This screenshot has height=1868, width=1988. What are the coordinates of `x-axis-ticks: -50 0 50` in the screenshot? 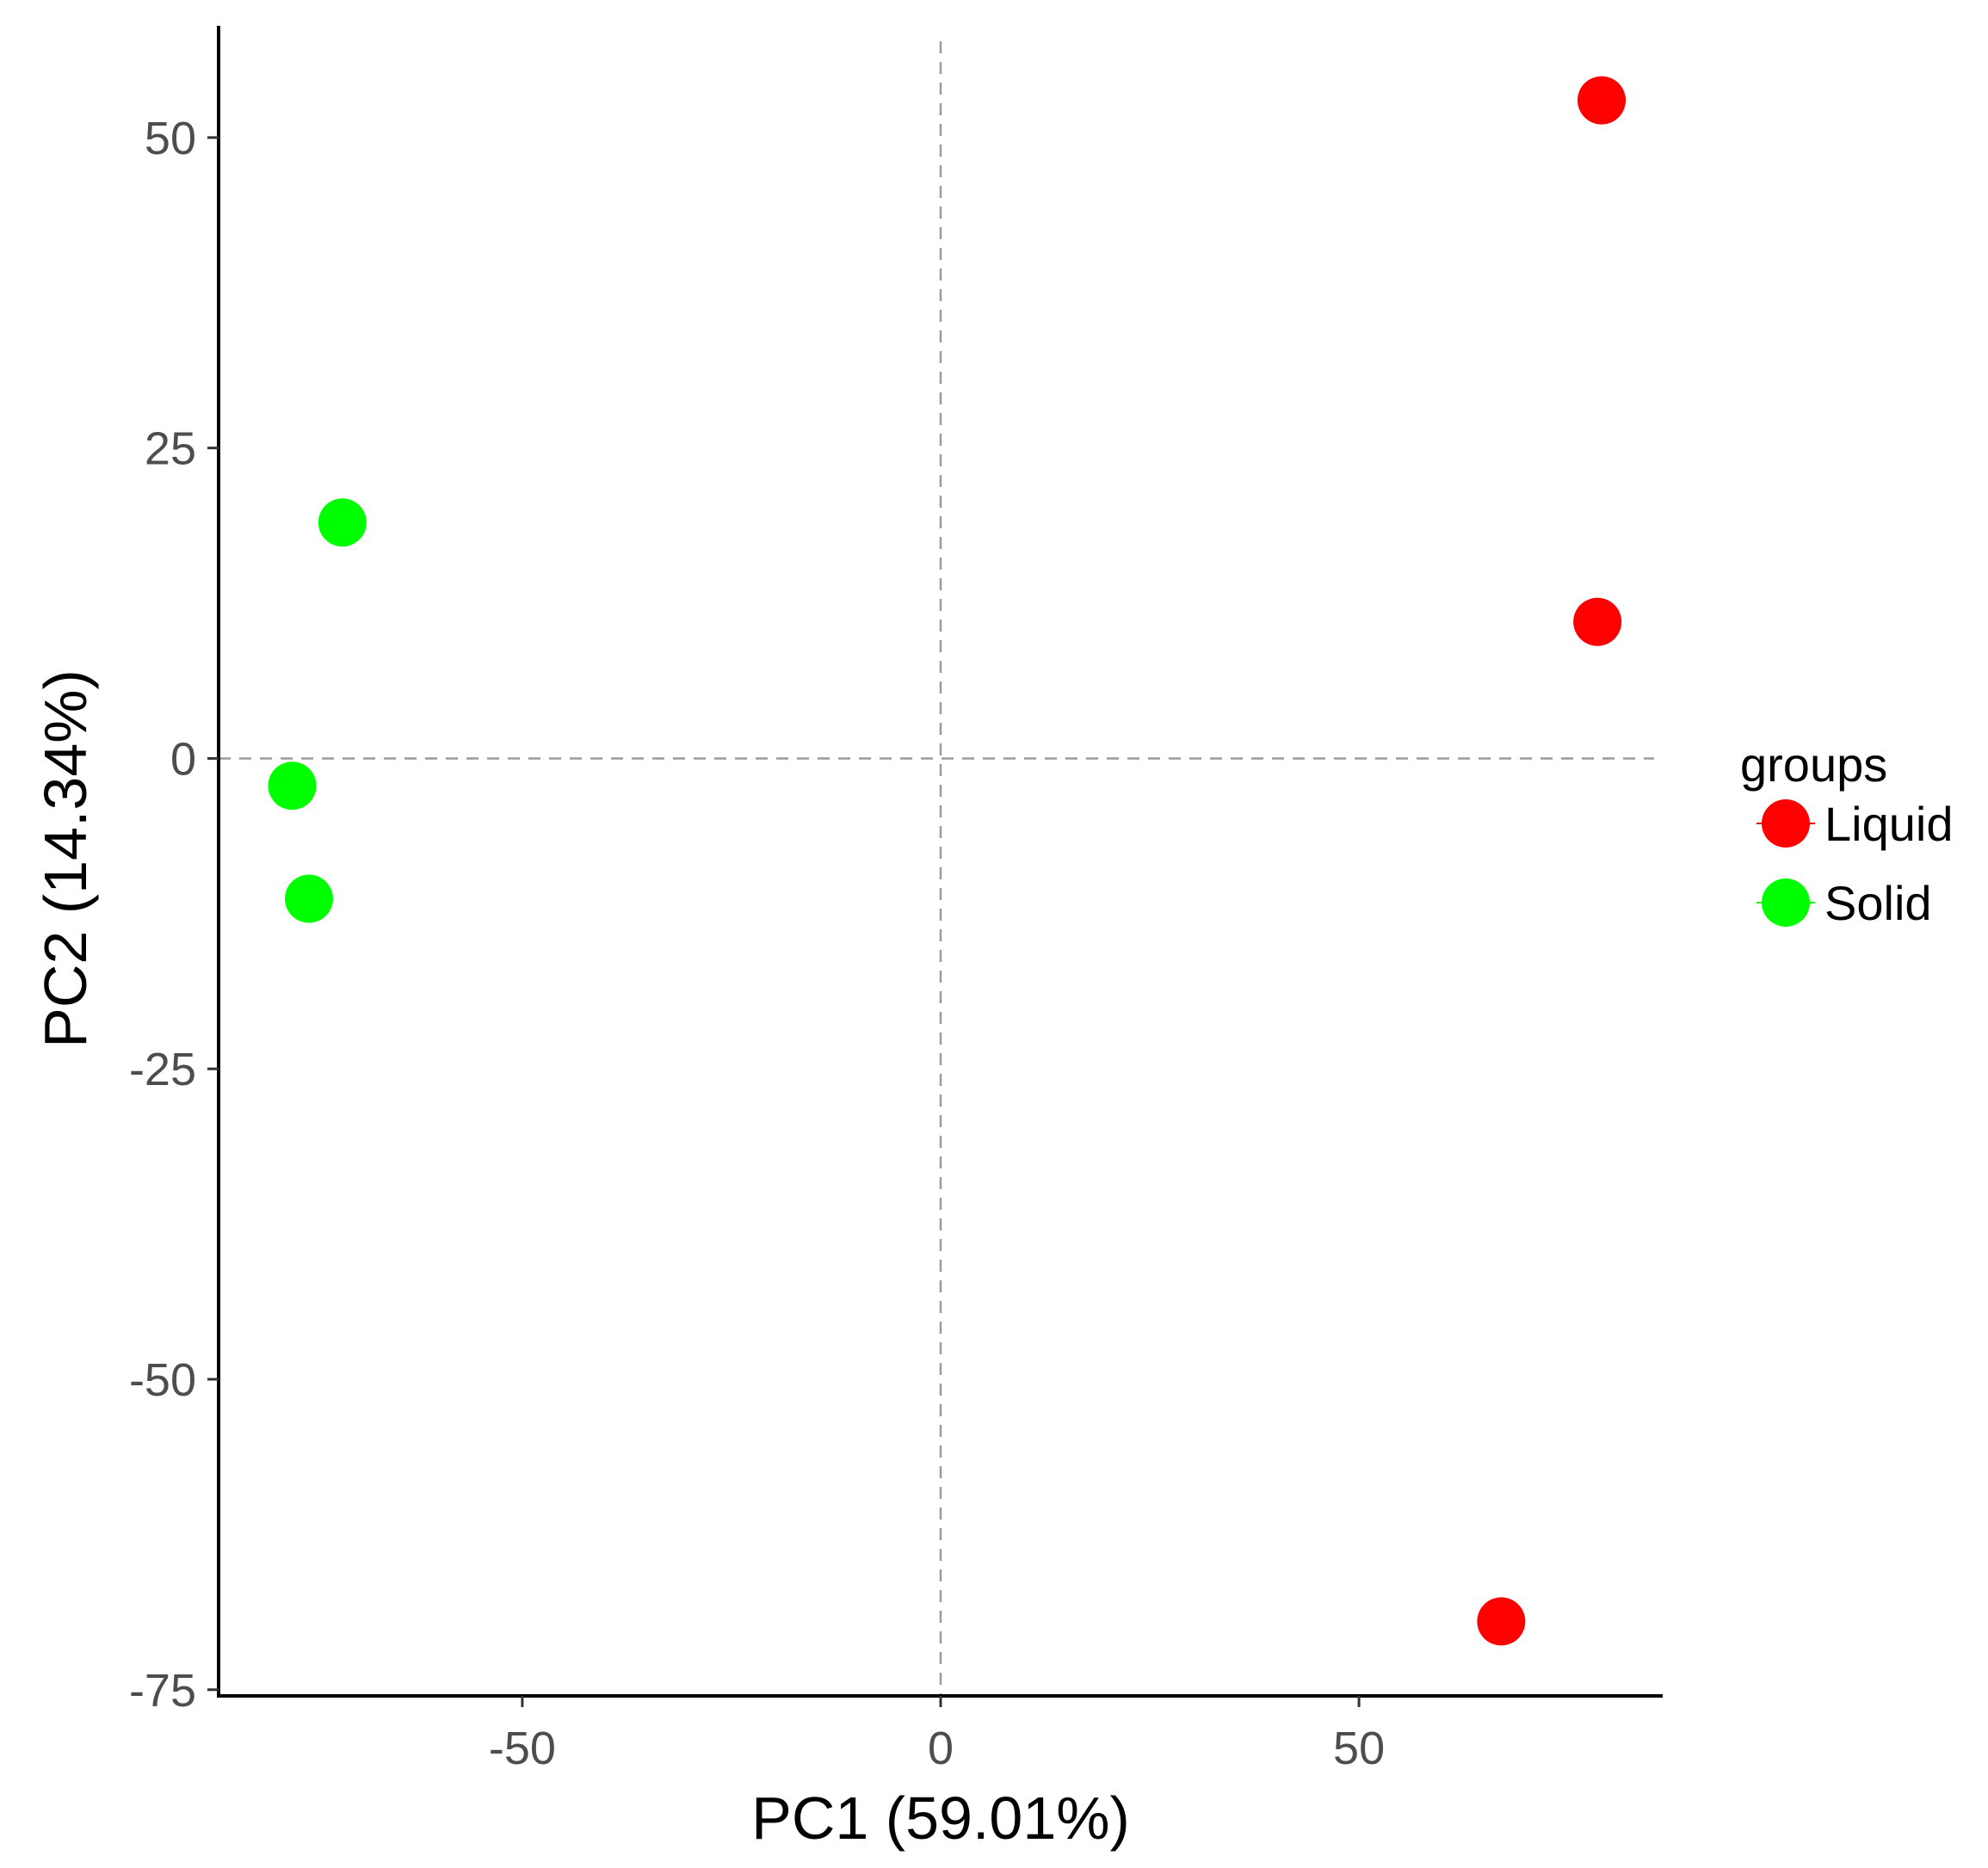 It's located at (937, 1735).